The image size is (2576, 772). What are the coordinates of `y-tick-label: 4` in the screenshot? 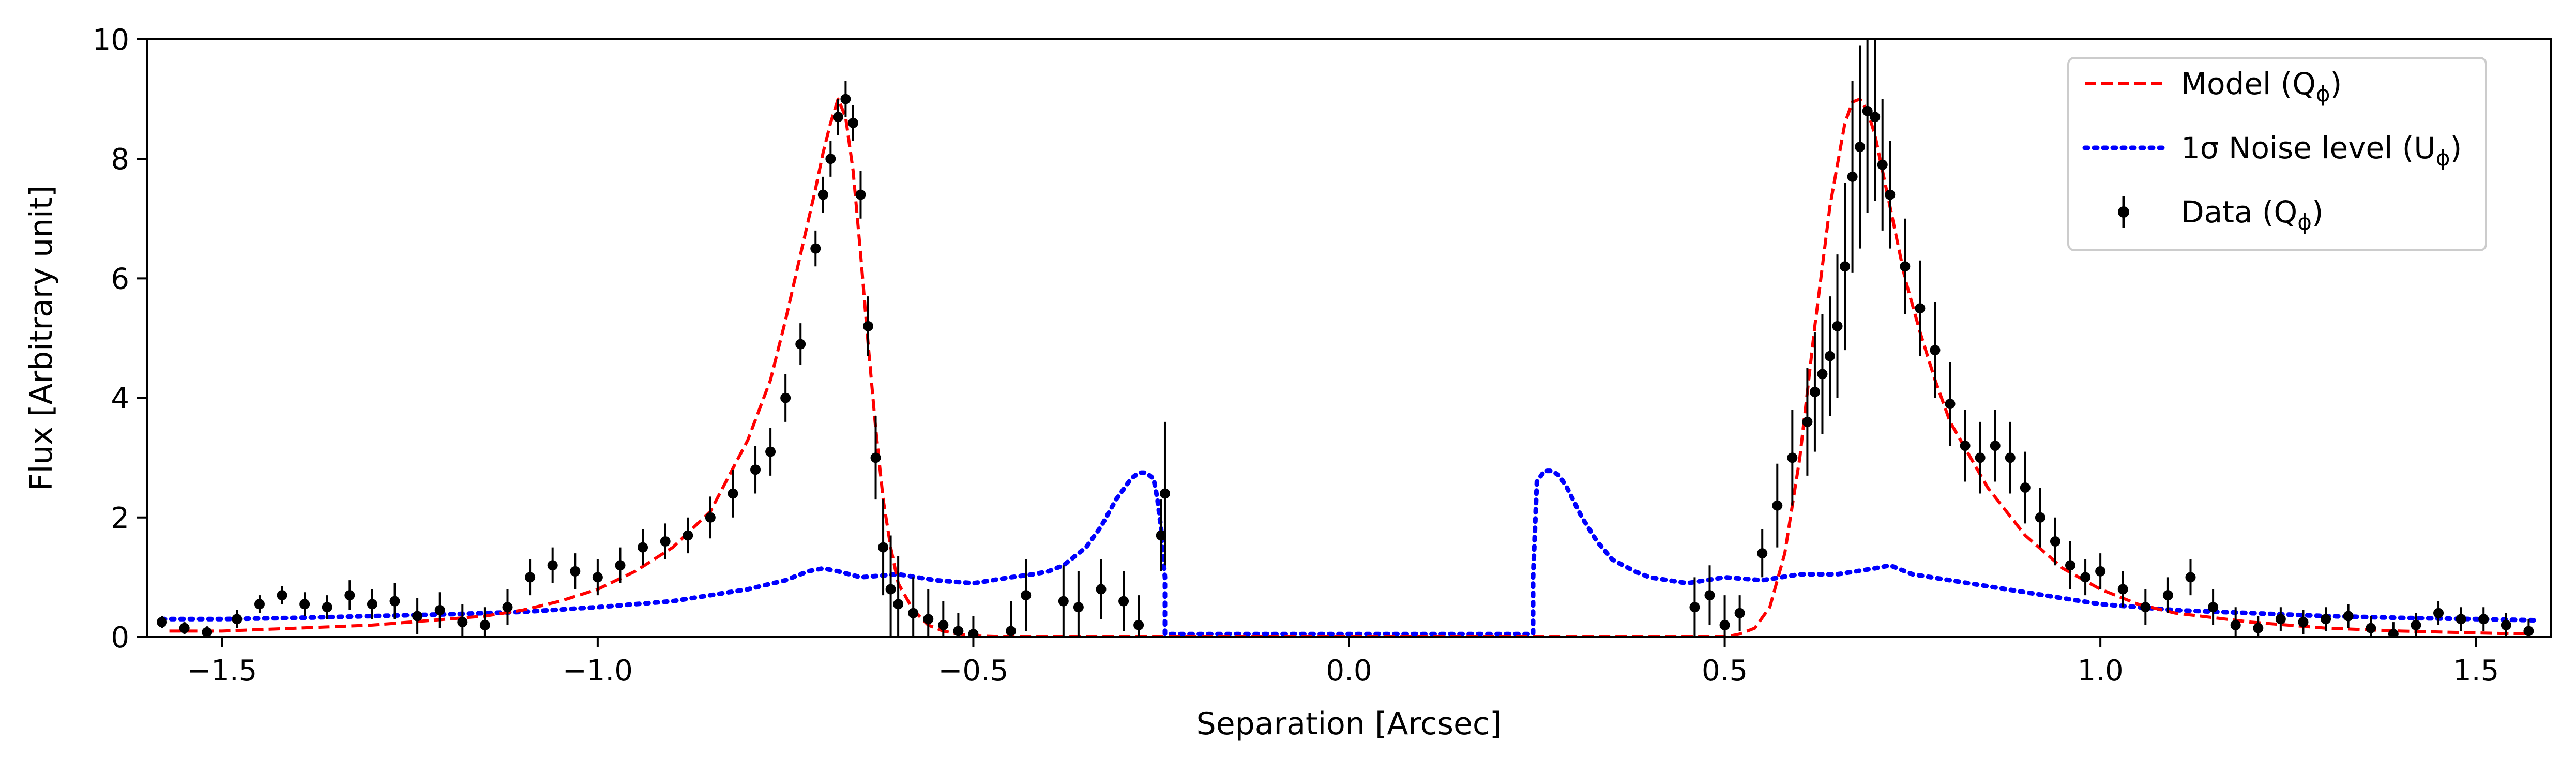 It's located at (120, 399).